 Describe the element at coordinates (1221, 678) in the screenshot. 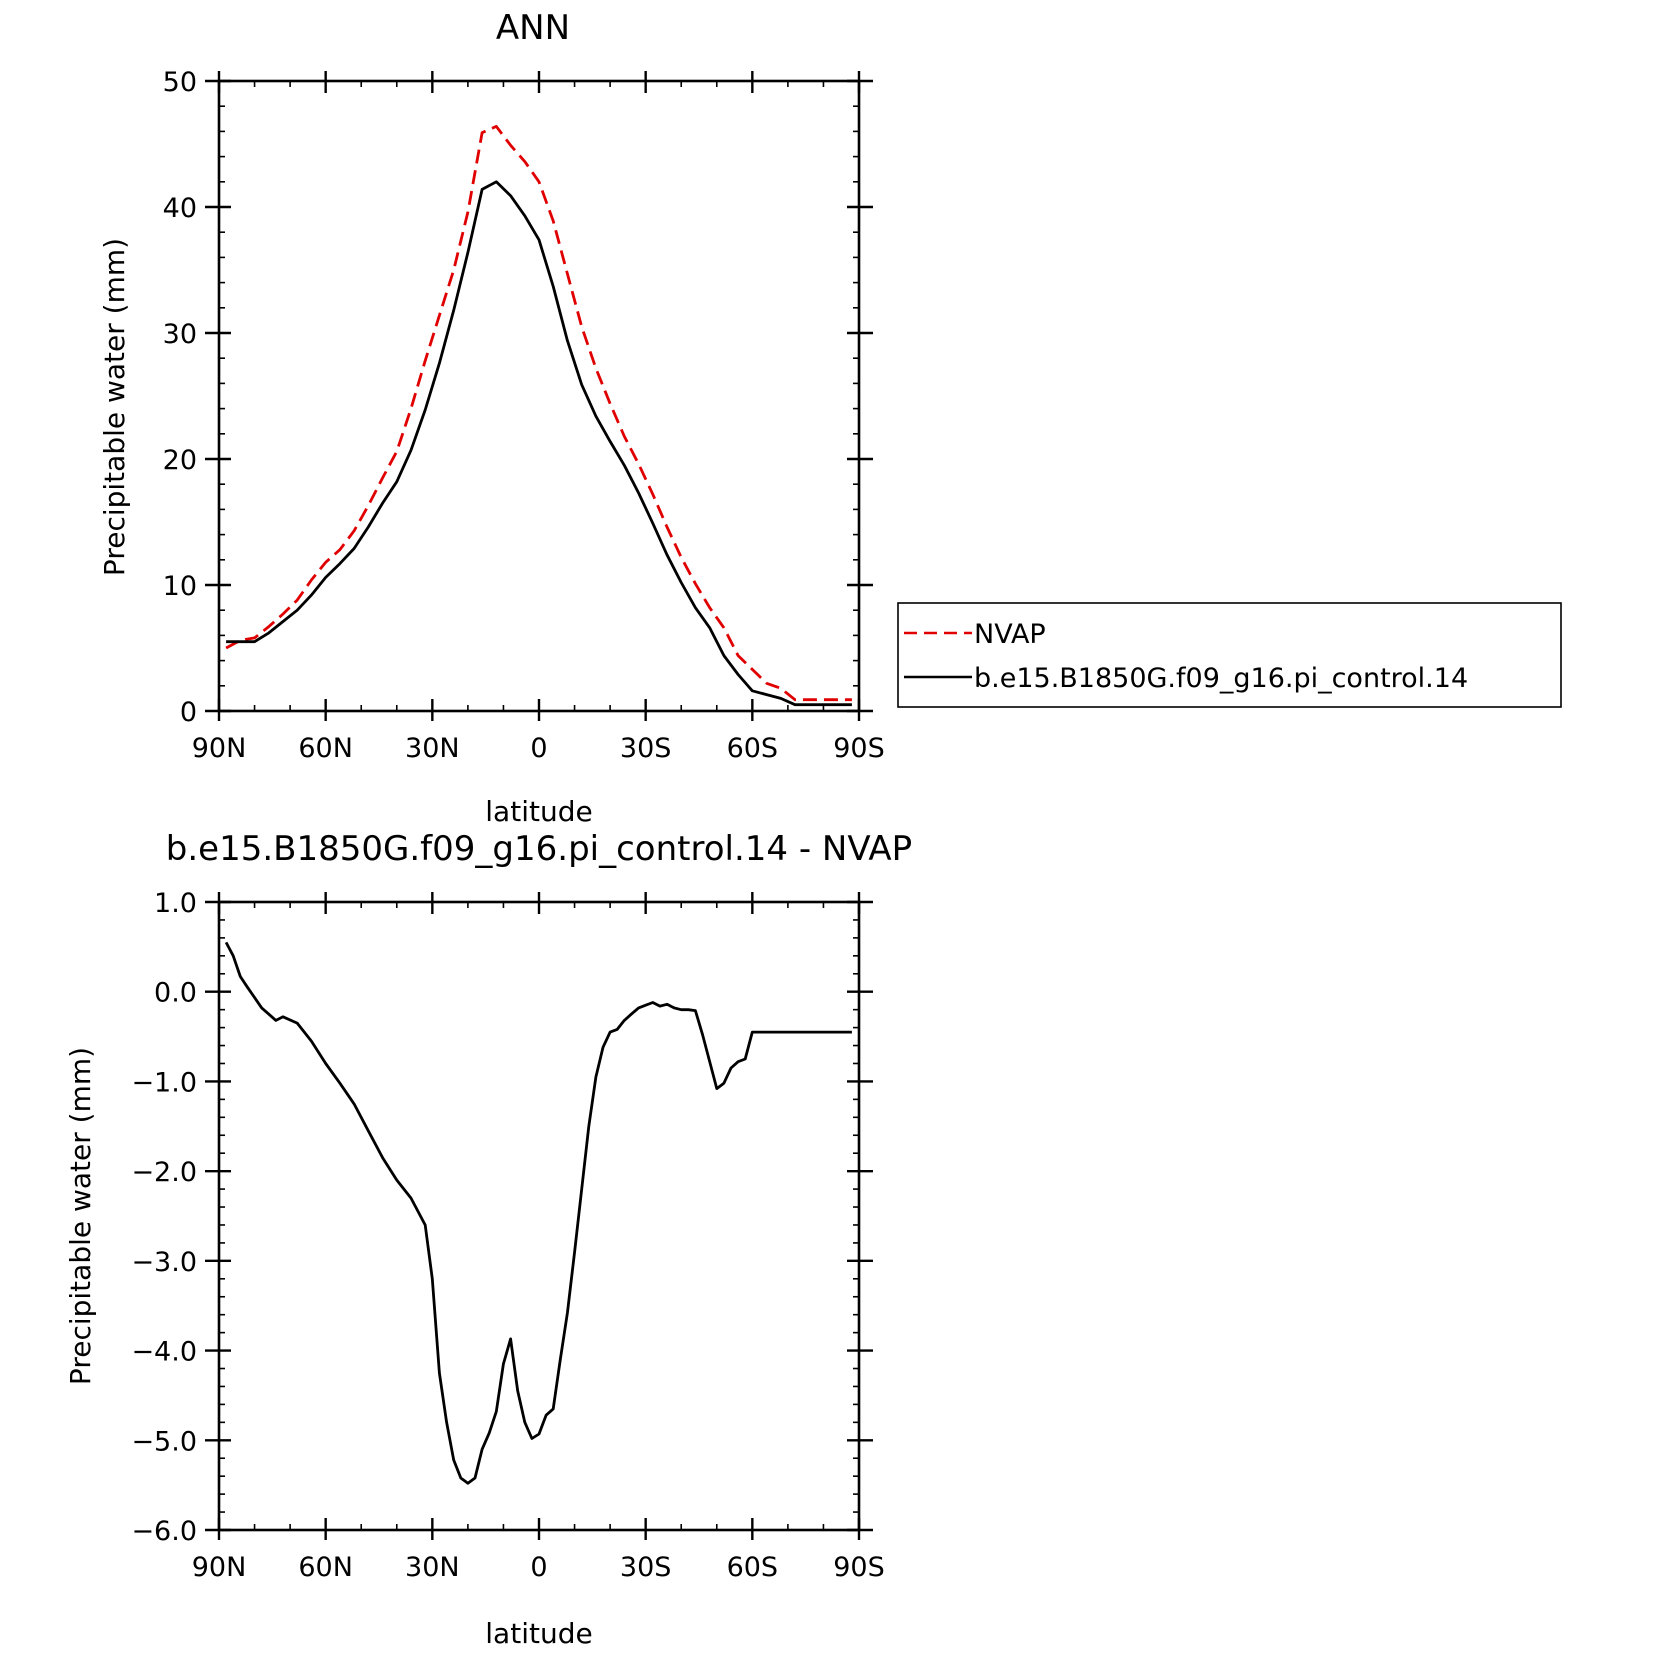

I see `legend-label-model: b.e15.B1850G.f09_g16.pi_control.14` at that location.